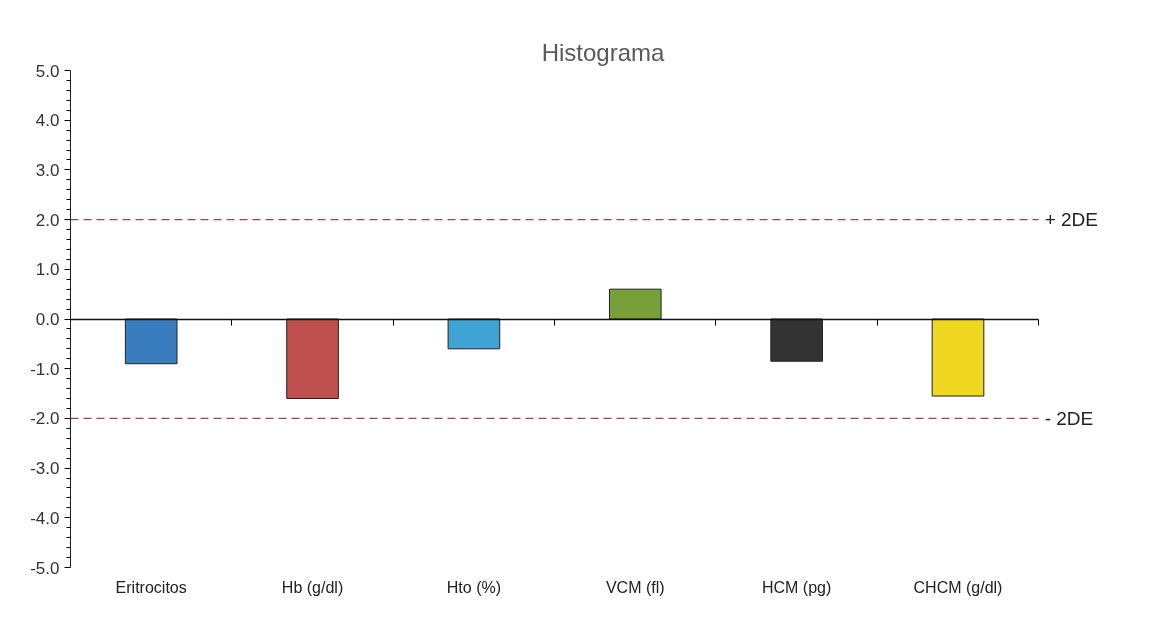  What do you see at coordinates (1071, 220) in the screenshot?
I see `ref-line-label: + 2DE` at bounding box center [1071, 220].